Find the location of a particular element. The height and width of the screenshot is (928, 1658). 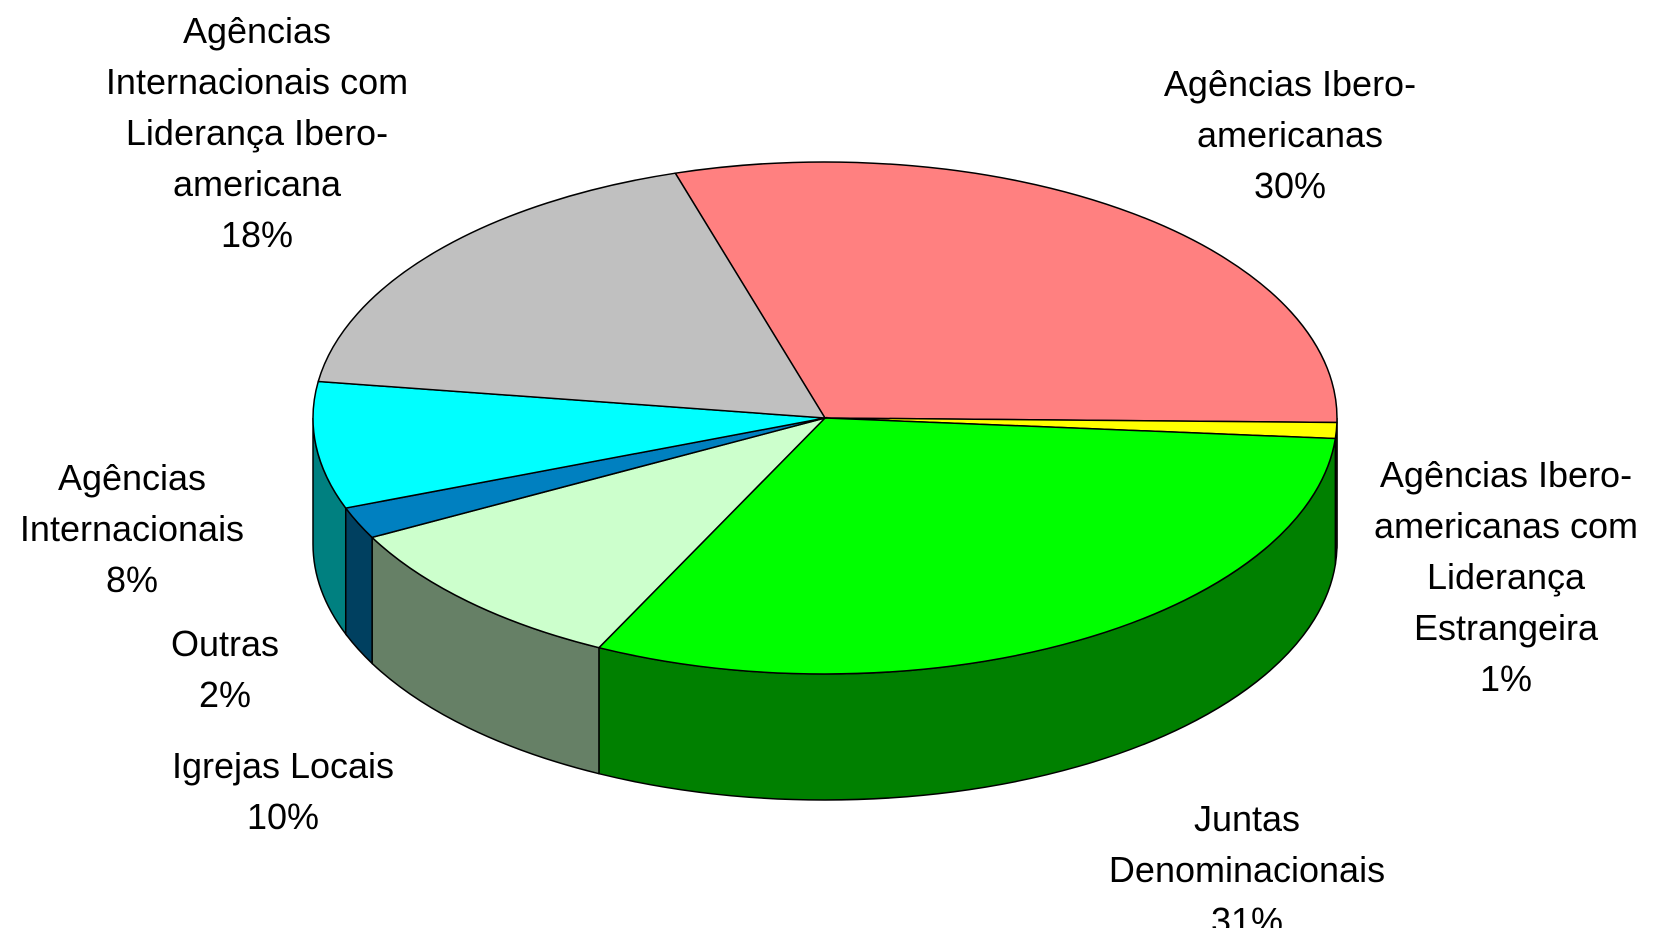

value-label: 30% is located at coordinates (1290, 185).